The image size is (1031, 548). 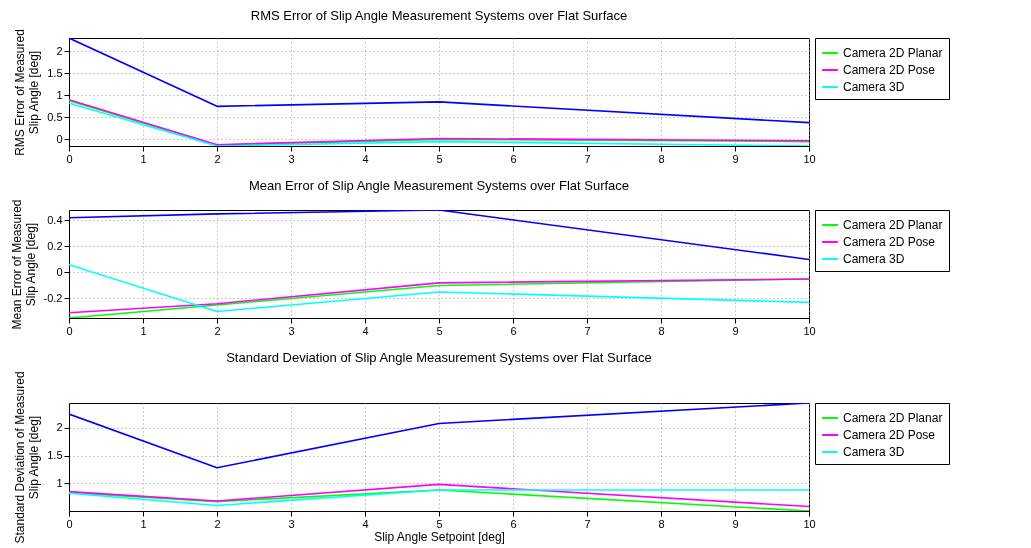 I want to click on x-axis-title: Slip Angle Setpoint [deg], so click(x=439, y=536).